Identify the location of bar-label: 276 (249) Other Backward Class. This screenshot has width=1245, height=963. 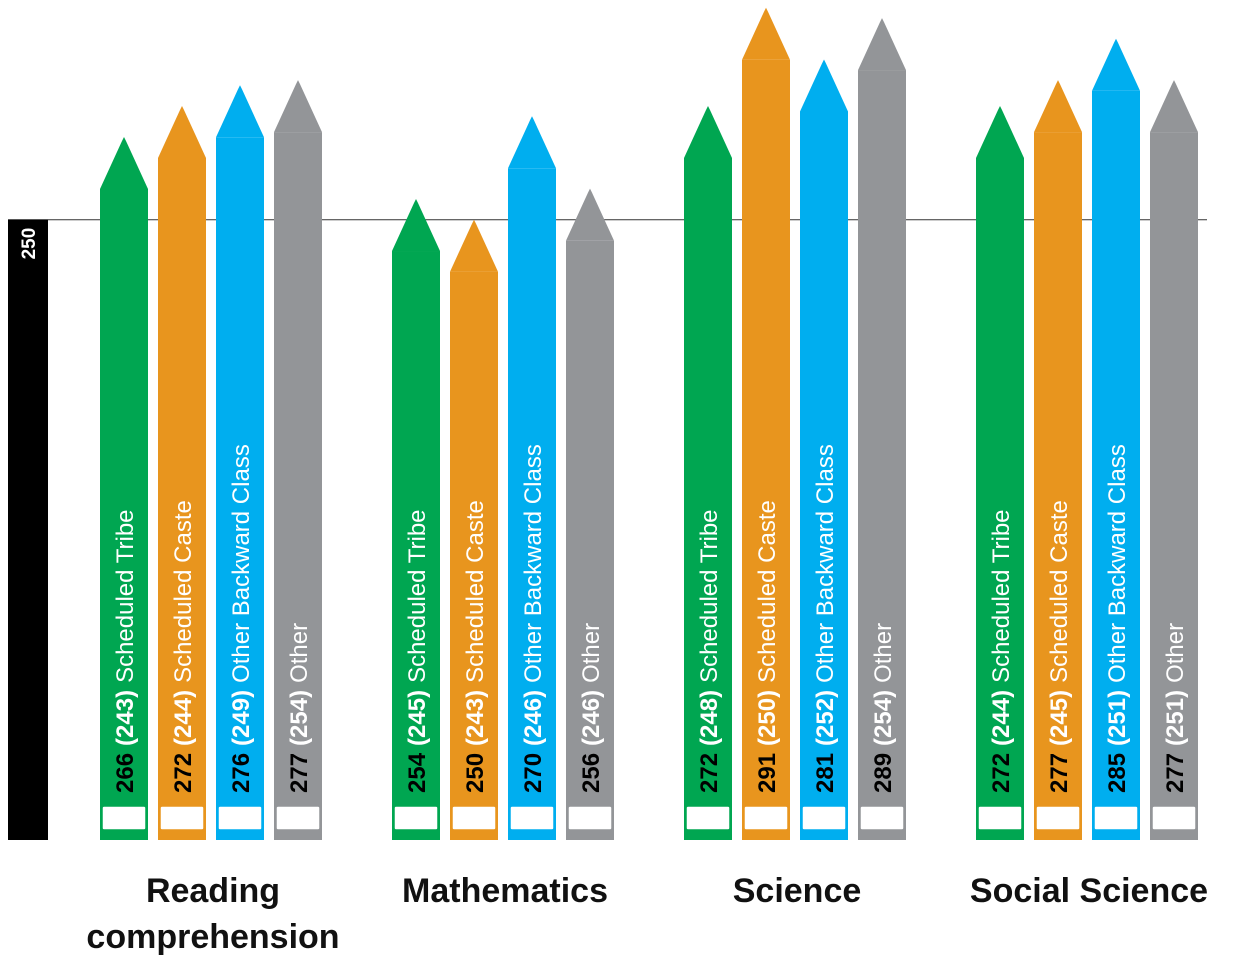
(241, 618).